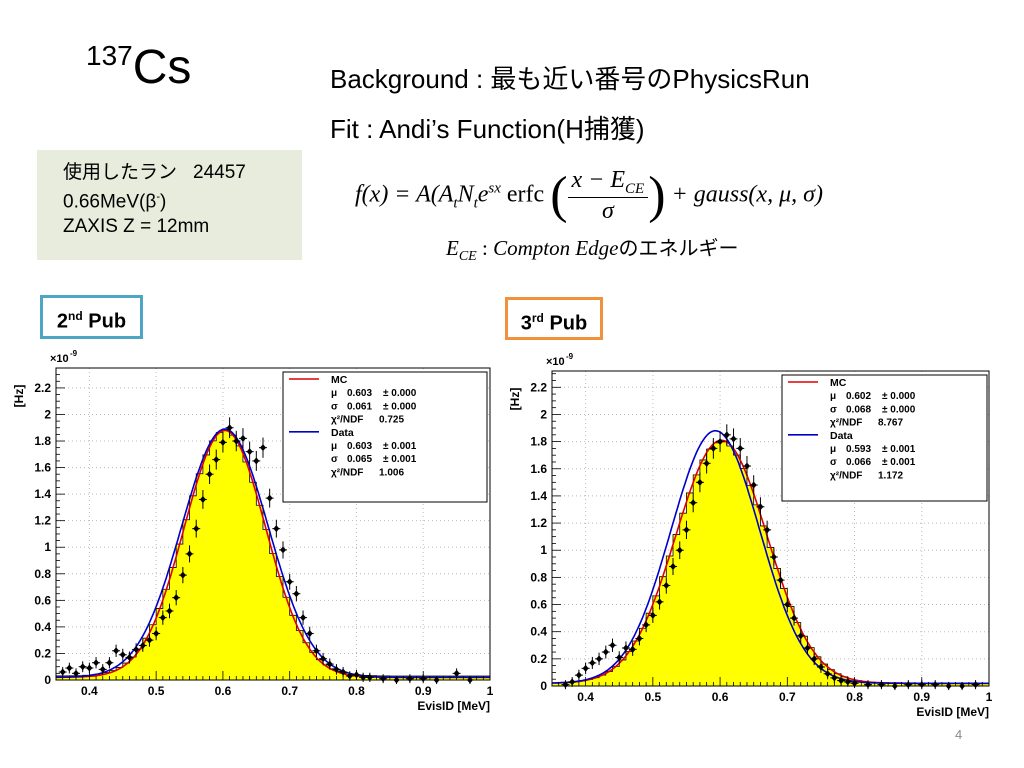 The image size is (1024, 768). I want to click on legend-param-error: ± 0.000, so click(400, 406).